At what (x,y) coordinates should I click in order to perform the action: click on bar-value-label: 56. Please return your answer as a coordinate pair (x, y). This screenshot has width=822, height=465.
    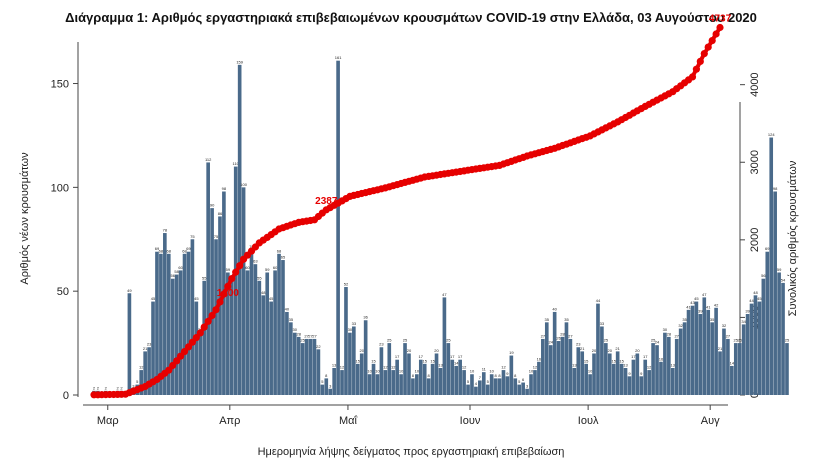
    Looking at the image, I should click on (172, 275).